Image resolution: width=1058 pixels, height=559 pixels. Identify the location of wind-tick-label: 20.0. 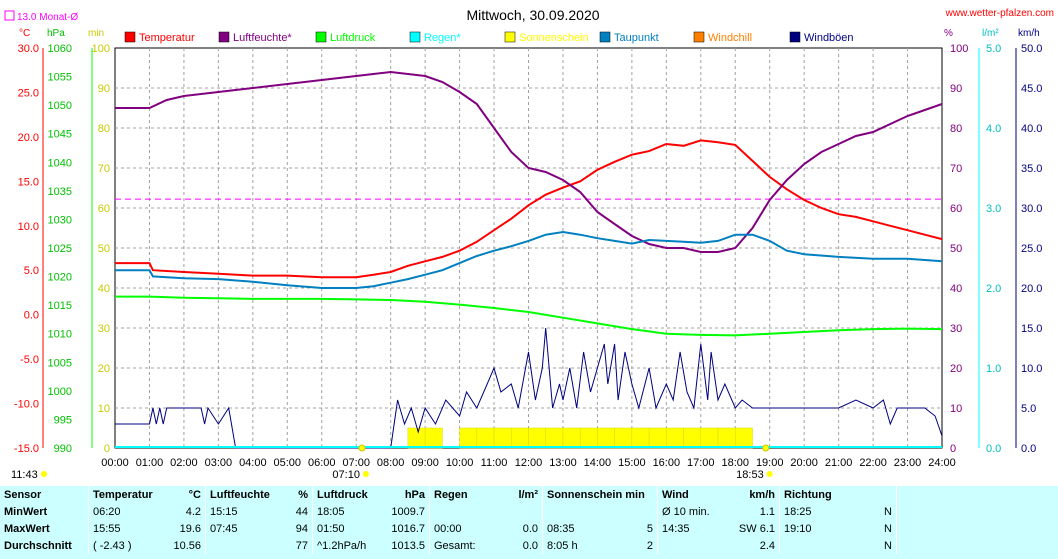
(1031, 289).